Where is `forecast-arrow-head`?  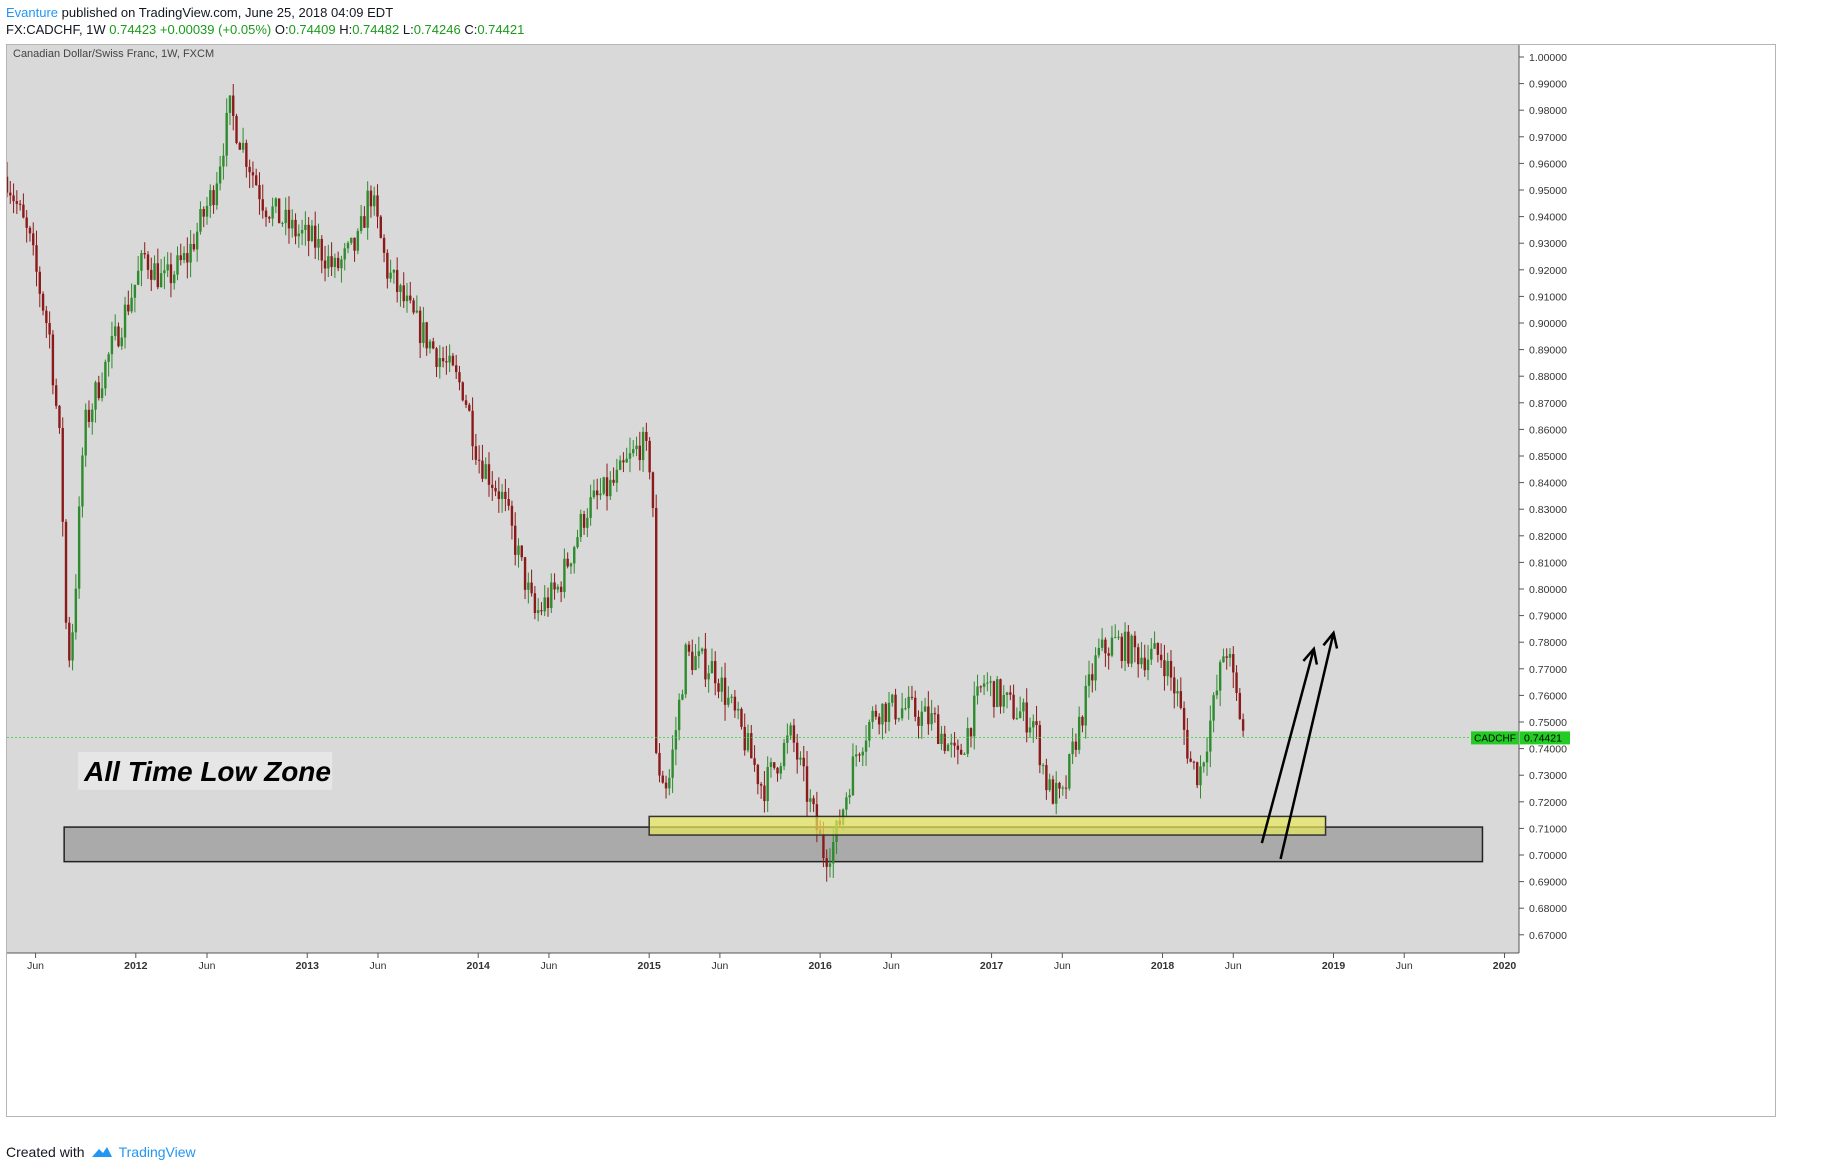
forecast-arrow-head is located at coordinates (1310, 655).